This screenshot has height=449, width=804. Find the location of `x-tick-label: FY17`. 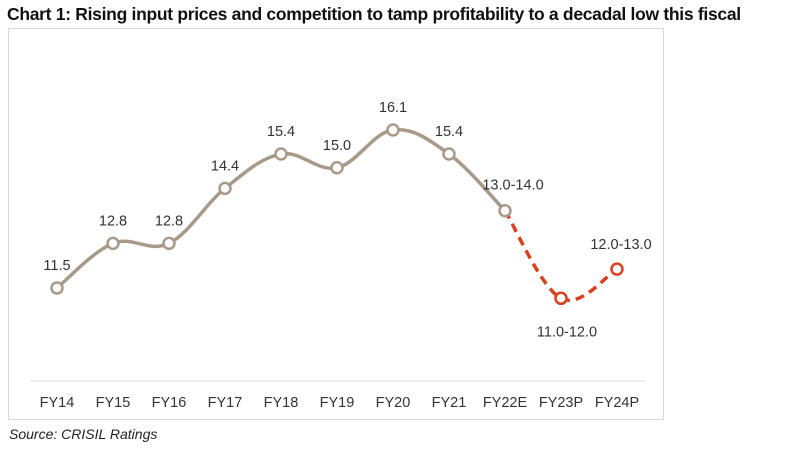

x-tick-label: FY17 is located at coordinates (225, 403).